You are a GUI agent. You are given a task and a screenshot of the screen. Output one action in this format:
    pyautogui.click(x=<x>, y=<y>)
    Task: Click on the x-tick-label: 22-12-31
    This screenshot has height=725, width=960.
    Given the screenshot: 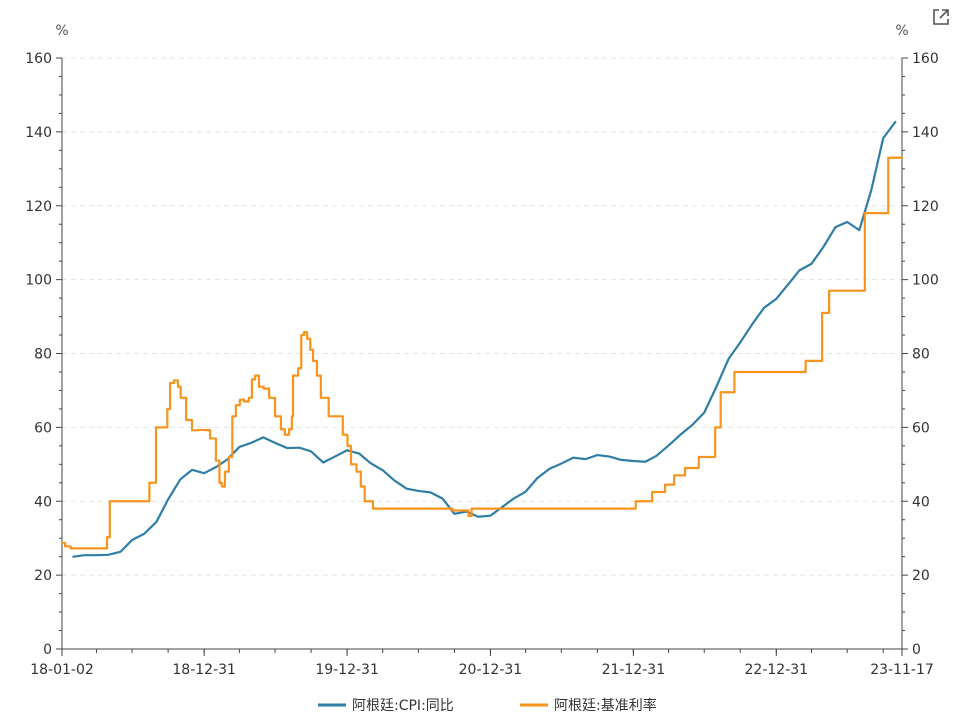 What is the action you would take?
    pyautogui.click(x=777, y=670)
    